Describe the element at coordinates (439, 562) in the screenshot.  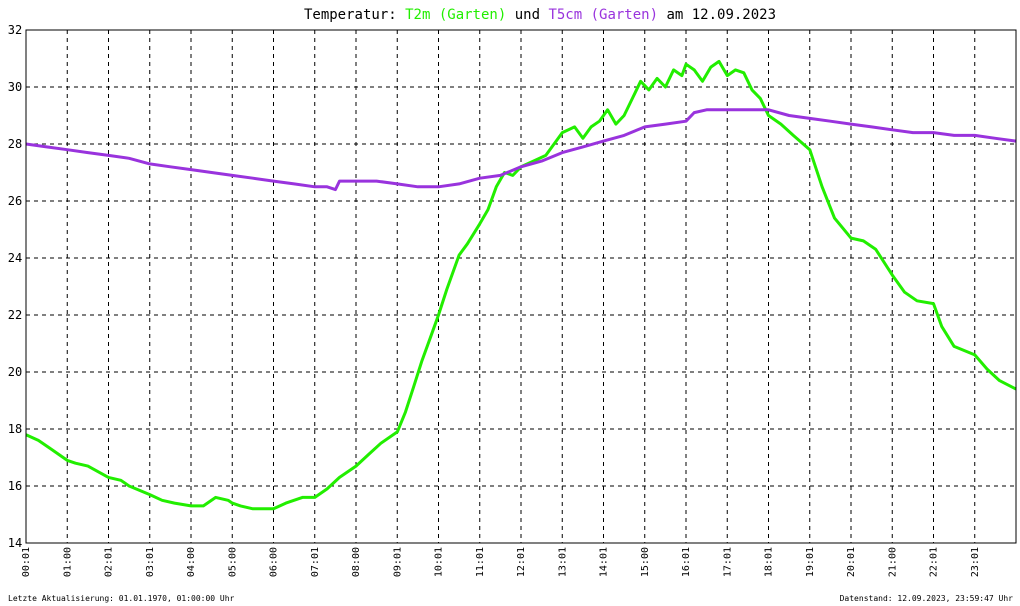
I see `x-tick-label: 10:01` at that location.